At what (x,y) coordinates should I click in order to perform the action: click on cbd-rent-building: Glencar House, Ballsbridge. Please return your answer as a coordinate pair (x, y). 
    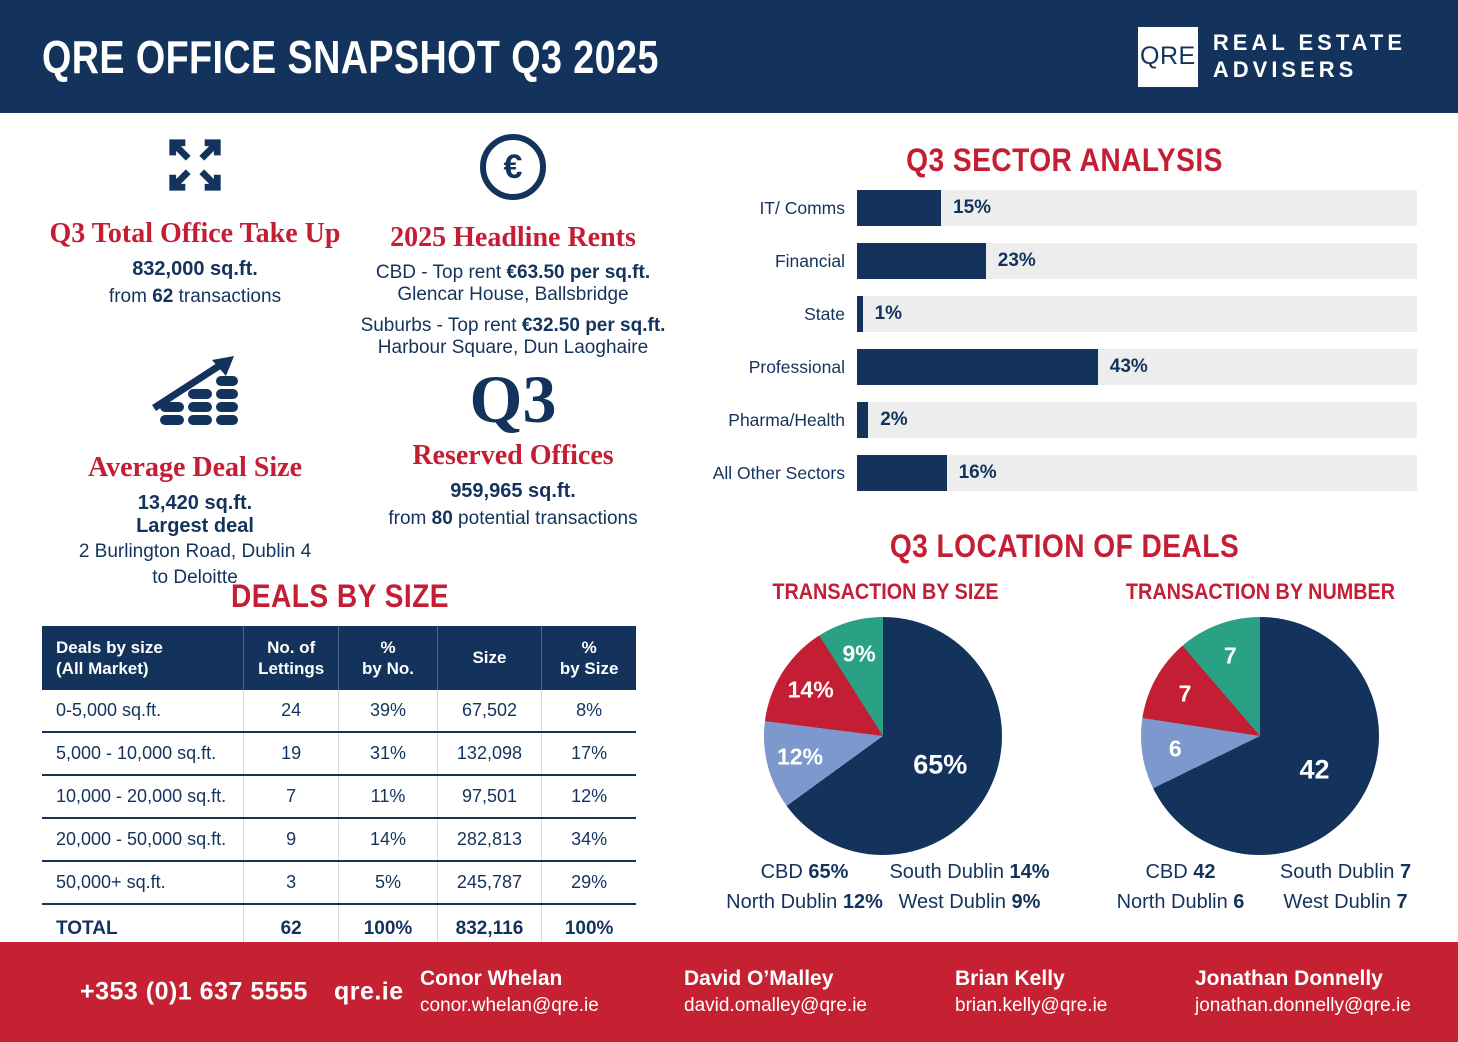
    Looking at the image, I should click on (513, 294).